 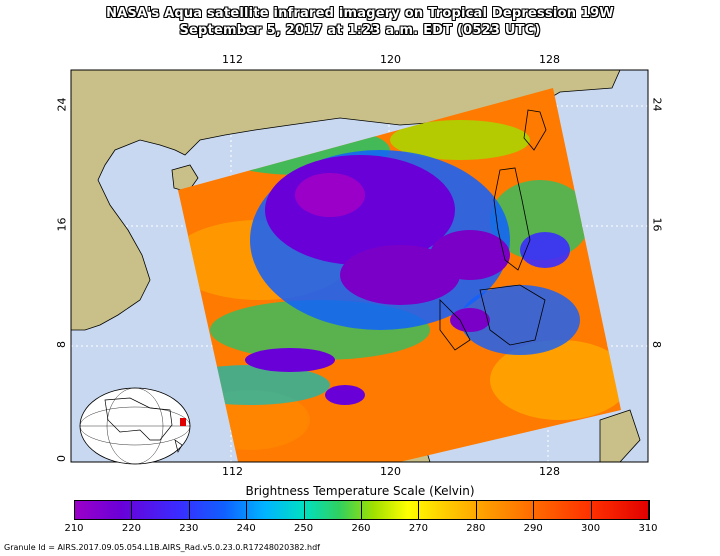 I want to click on colorbar-label-0: 210, so click(x=74, y=528).